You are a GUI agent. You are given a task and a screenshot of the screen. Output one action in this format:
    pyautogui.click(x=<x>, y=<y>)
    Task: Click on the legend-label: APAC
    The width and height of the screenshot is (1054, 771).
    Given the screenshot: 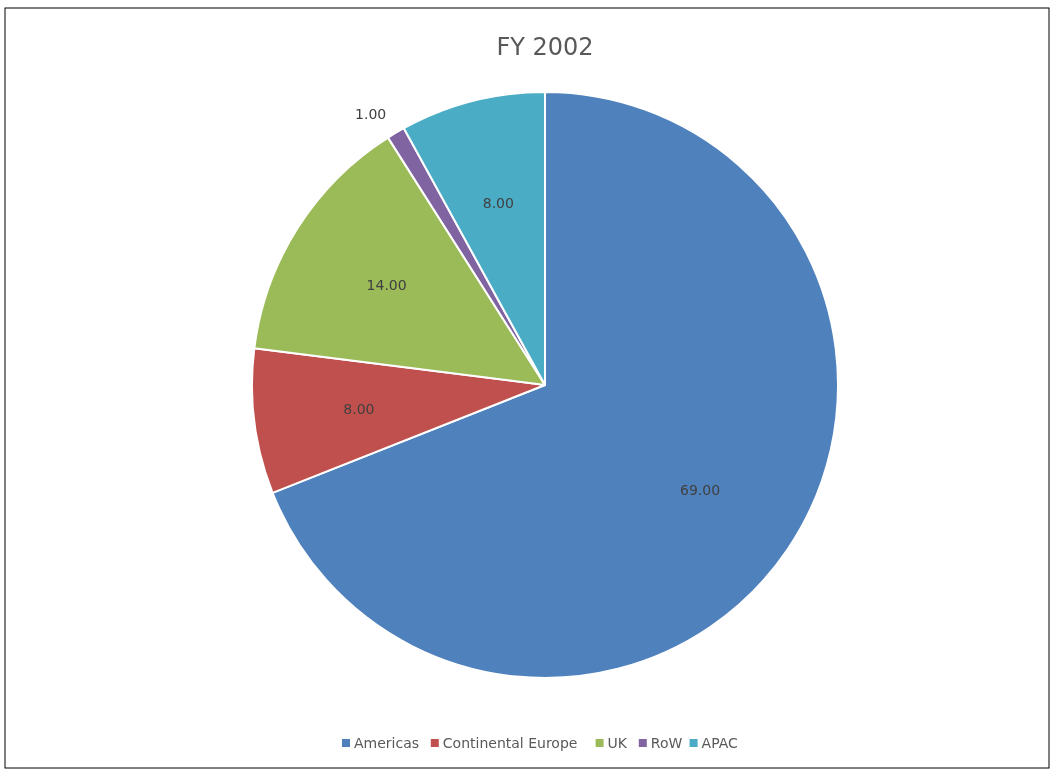 What is the action you would take?
    pyautogui.click(x=720, y=743)
    